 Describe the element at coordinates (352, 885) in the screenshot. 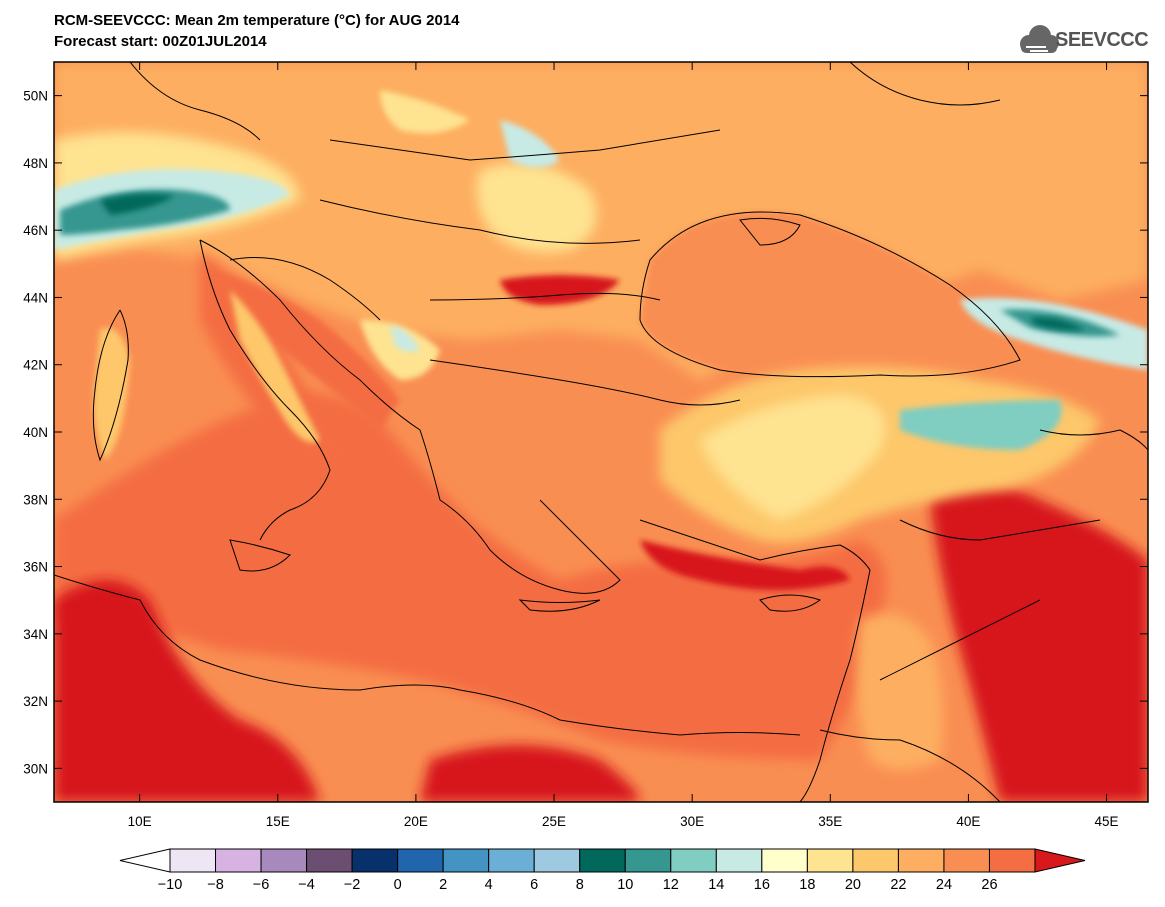

I see `colorbar-label: −2` at that location.